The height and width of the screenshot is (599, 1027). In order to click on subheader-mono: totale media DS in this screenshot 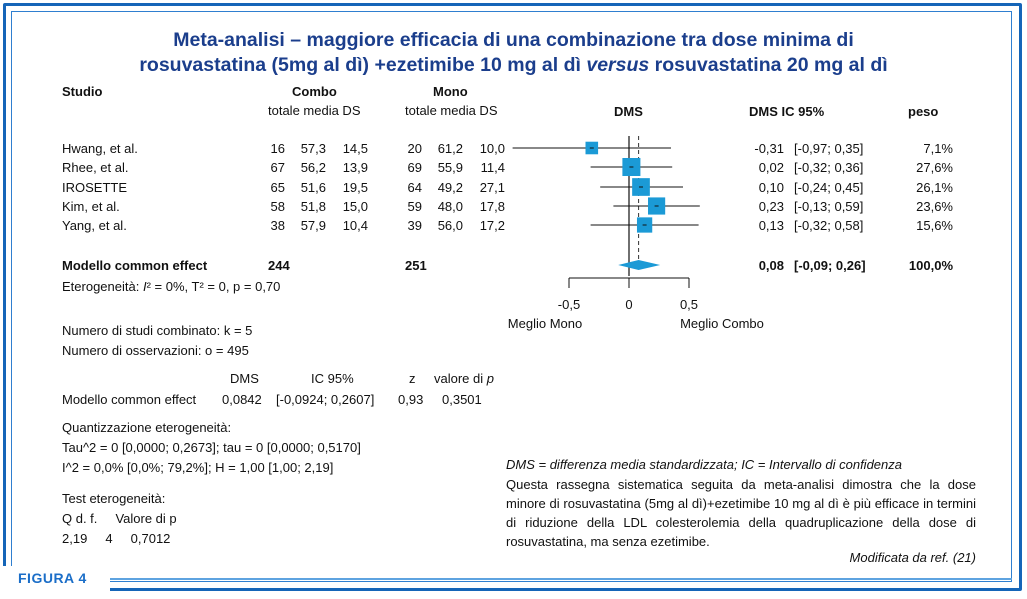, I will do `click(451, 110)`.